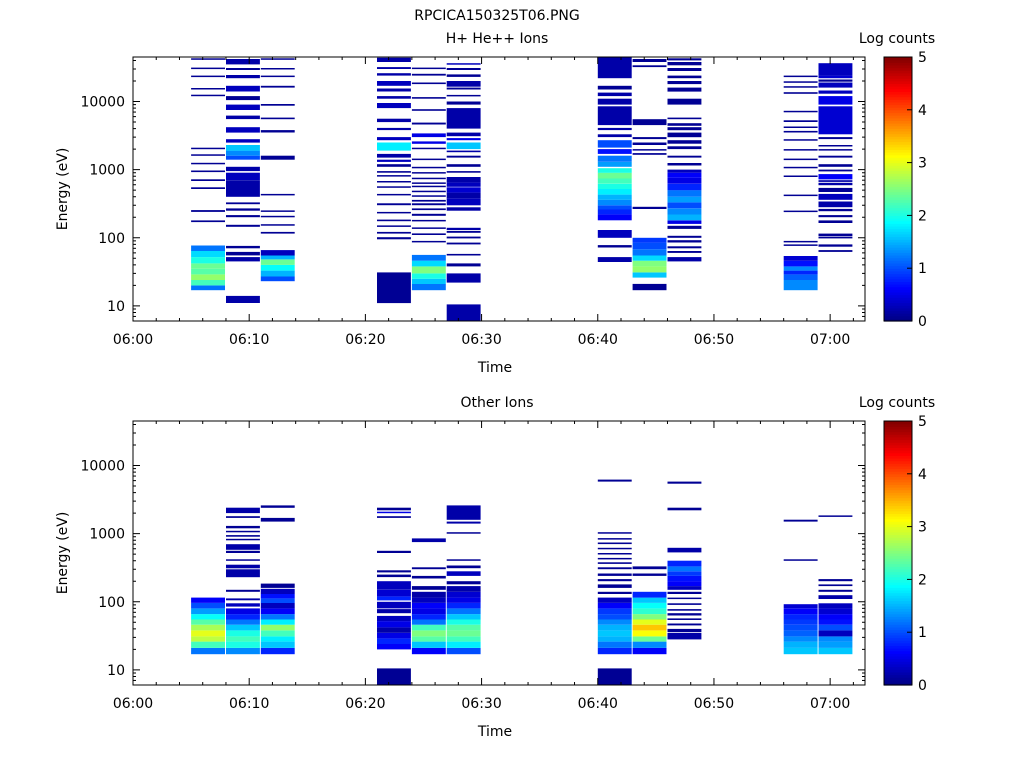 The height and width of the screenshot is (772, 1024). What do you see at coordinates (905, 190) in the screenshot?
I see `colorbar: 0 1 2 3 4 5` at bounding box center [905, 190].